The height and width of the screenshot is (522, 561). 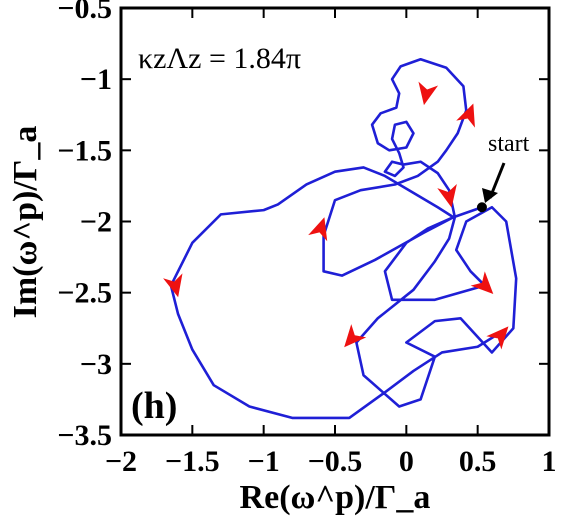 I want to click on x-tick-label: 1, so click(x=549, y=461).